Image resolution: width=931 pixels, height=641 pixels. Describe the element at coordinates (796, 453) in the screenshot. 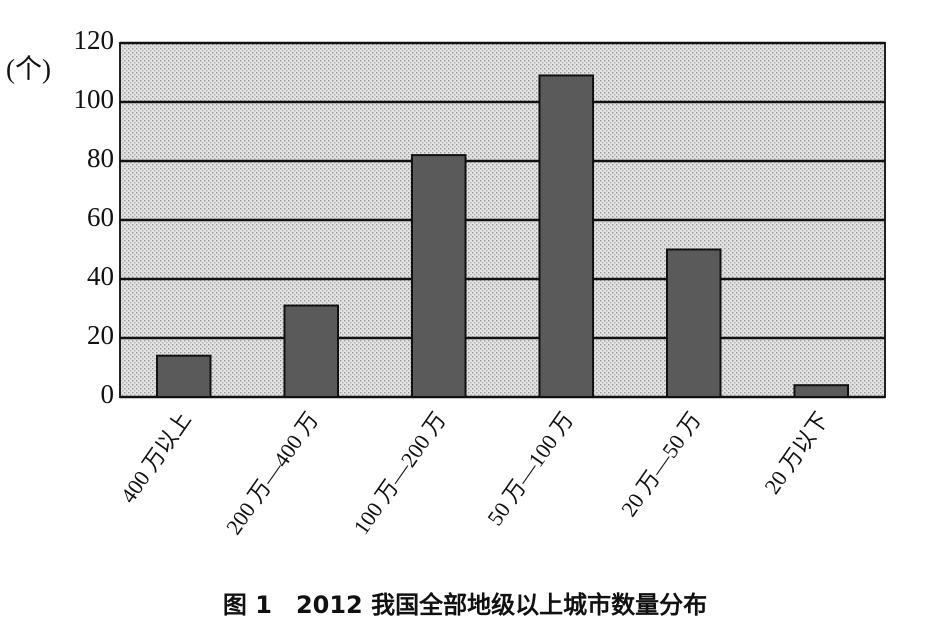

I see `x-tick-label: 20 万以下` at that location.